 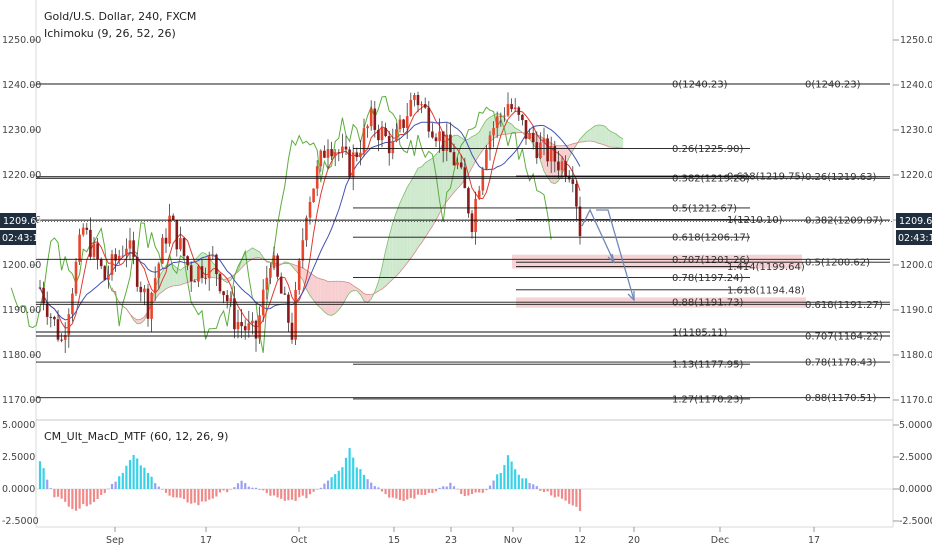 I want to click on chart-title: Gold/U.S. Dollar, 240, FXCM, so click(x=120, y=16).